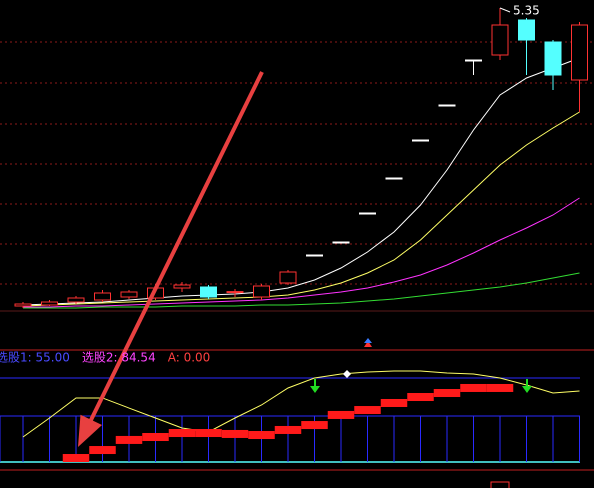 The image size is (594, 488). I want to click on diamond, so click(347, 374).